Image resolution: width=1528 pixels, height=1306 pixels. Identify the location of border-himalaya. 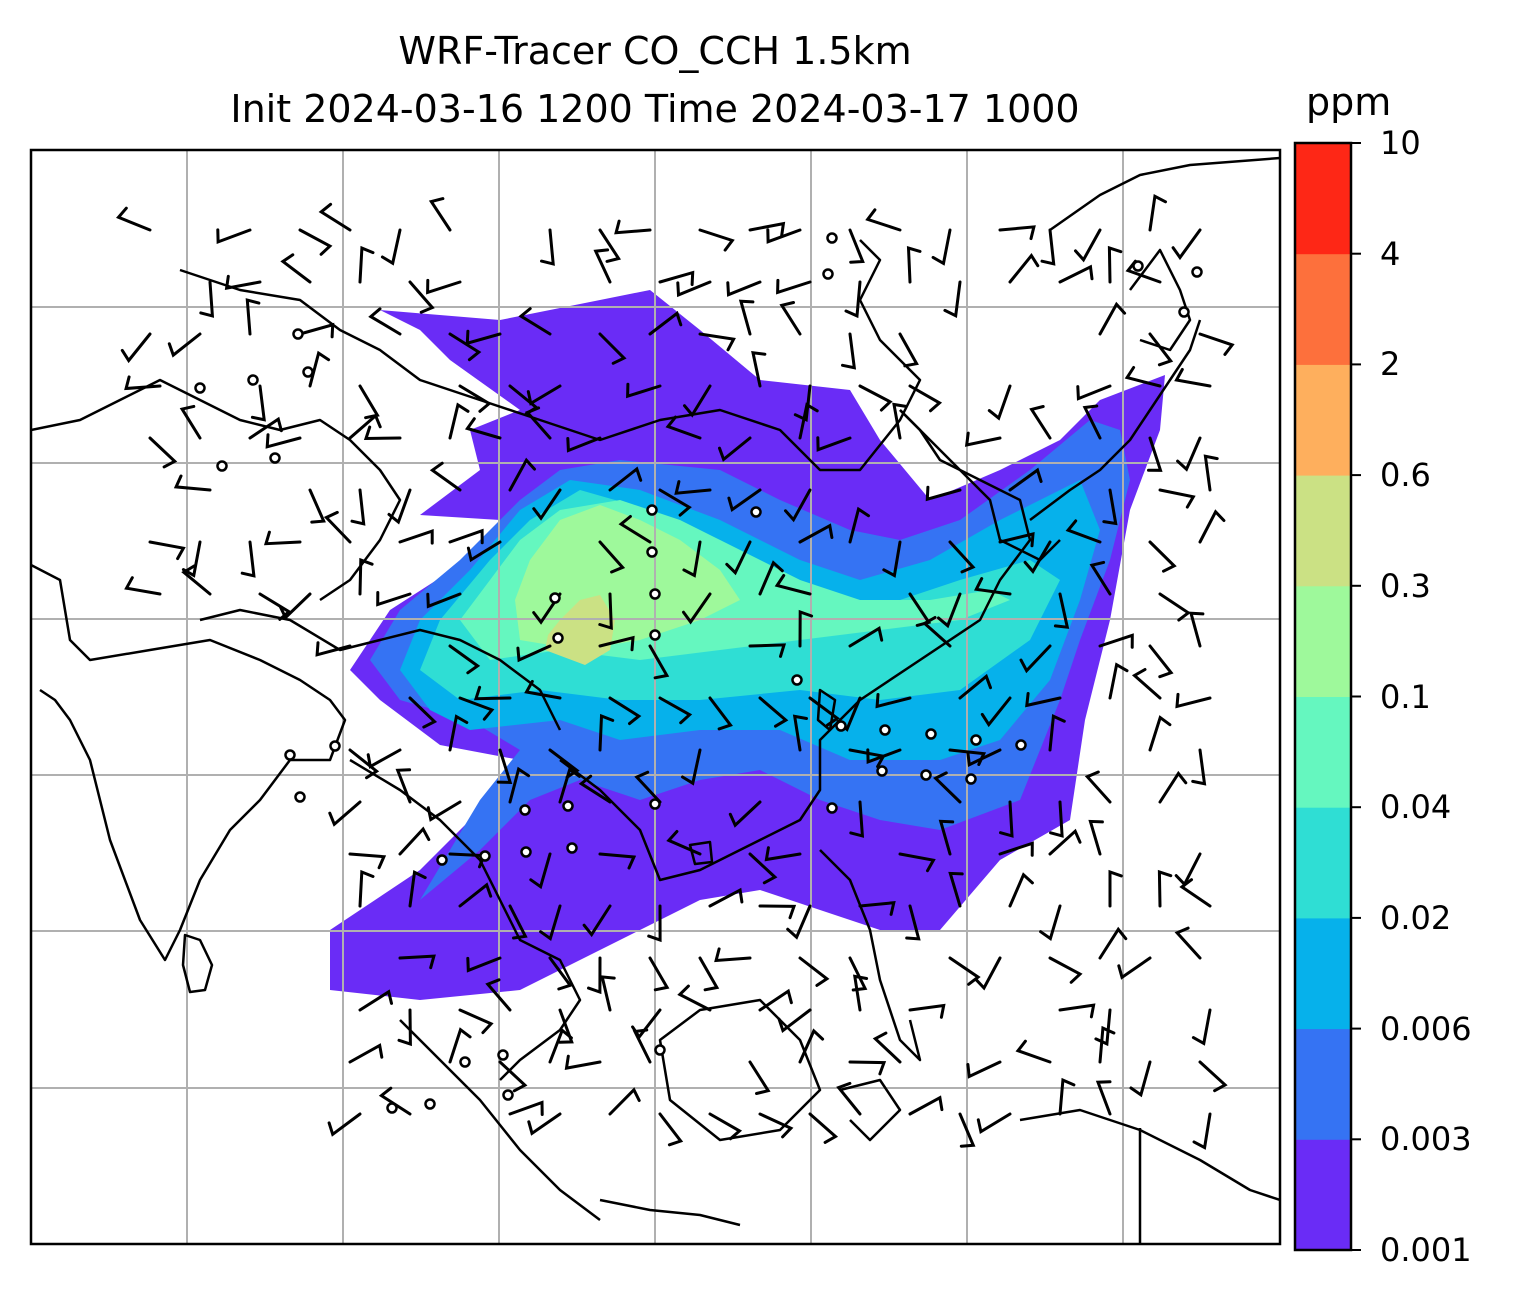
(380, 669).